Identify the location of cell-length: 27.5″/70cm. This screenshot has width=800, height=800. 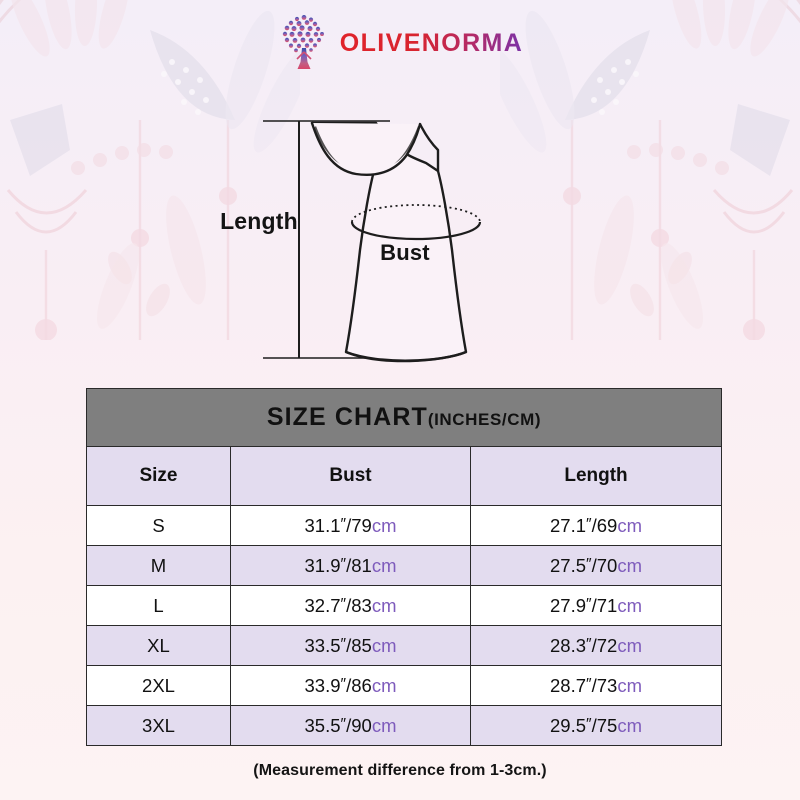
(596, 565).